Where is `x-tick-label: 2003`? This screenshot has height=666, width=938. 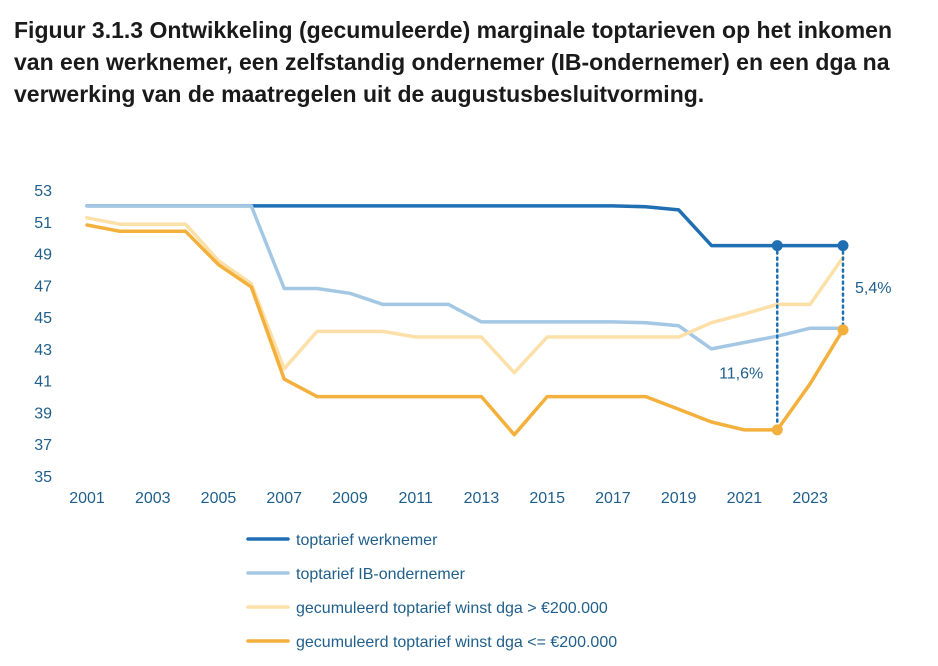
x-tick-label: 2003 is located at coordinates (153, 498).